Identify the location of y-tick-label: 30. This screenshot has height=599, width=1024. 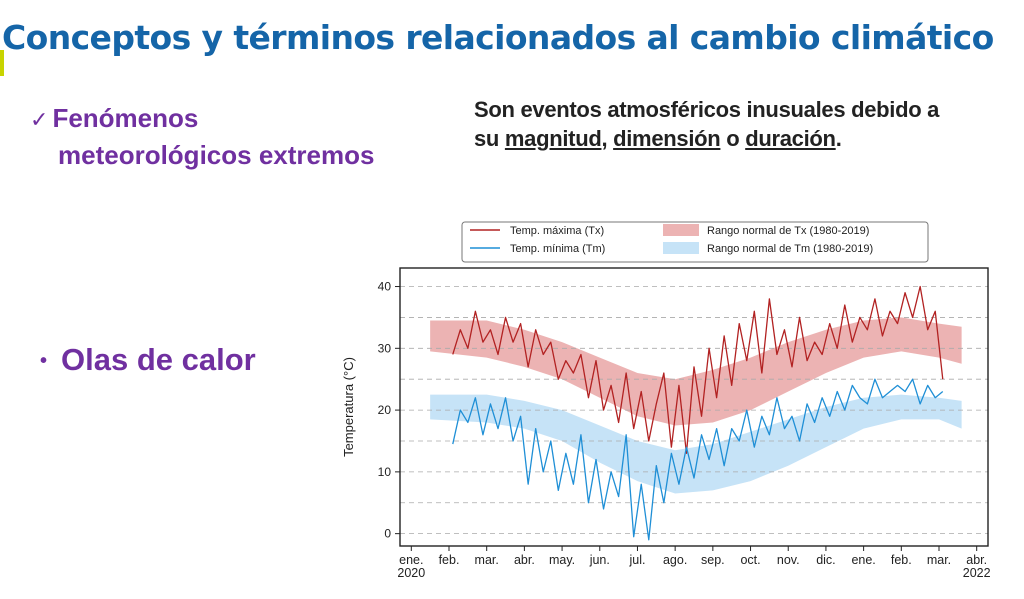
(385, 348).